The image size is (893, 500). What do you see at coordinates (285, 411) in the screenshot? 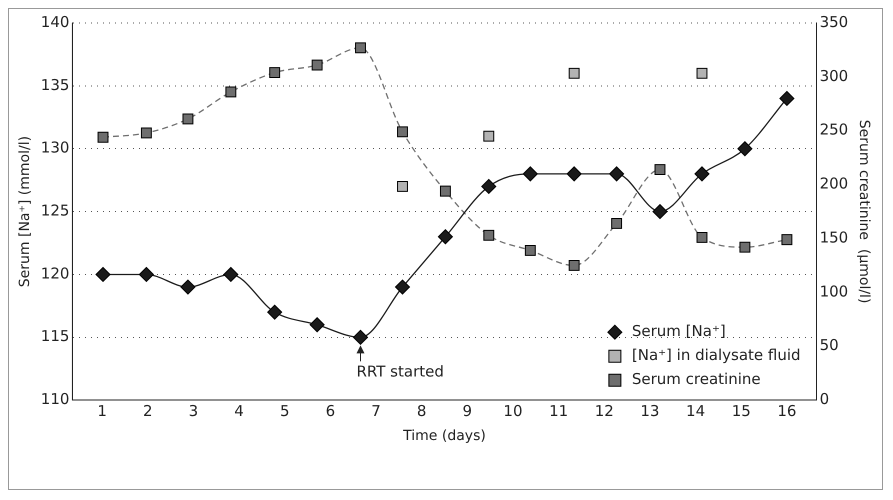
I see `x-tick-label: 5` at bounding box center [285, 411].